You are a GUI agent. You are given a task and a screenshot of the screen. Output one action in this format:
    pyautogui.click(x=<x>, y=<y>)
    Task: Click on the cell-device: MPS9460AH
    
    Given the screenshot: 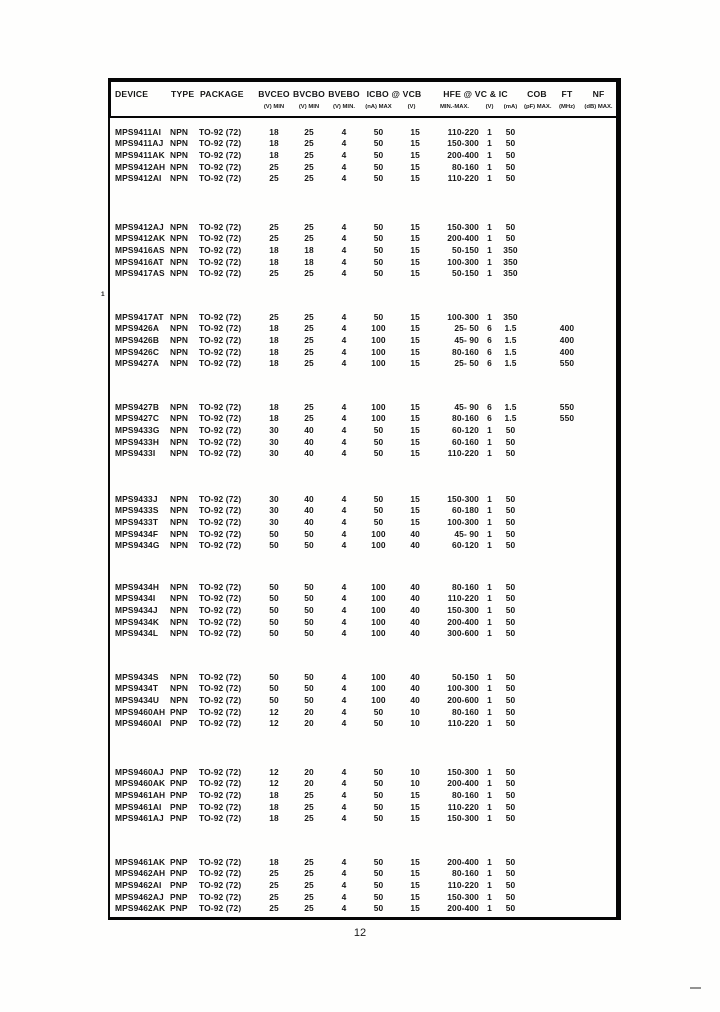 What is the action you would take?
    pyautogui.click(x=140, y=711)
    